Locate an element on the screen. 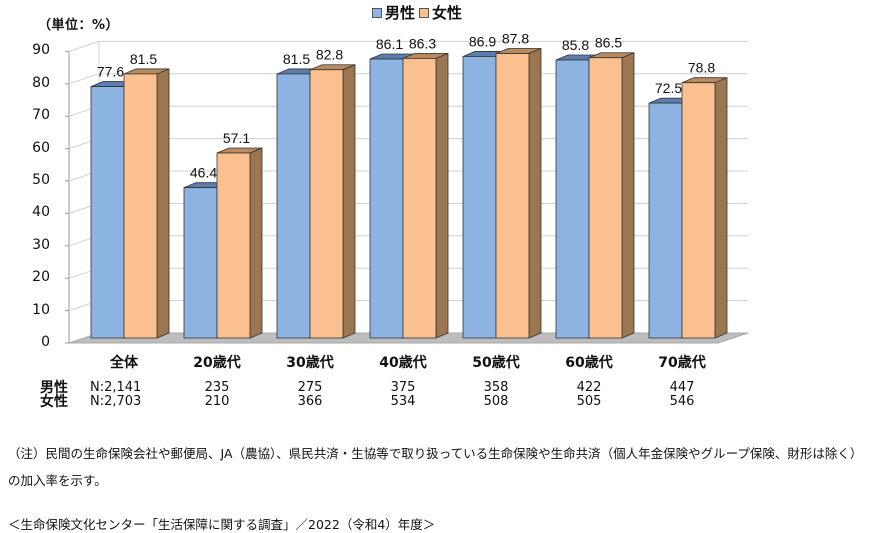 The width and height of the screenshot is (870, 533). sample-size-value: N:2,703 is located at coordinates (116, 401).